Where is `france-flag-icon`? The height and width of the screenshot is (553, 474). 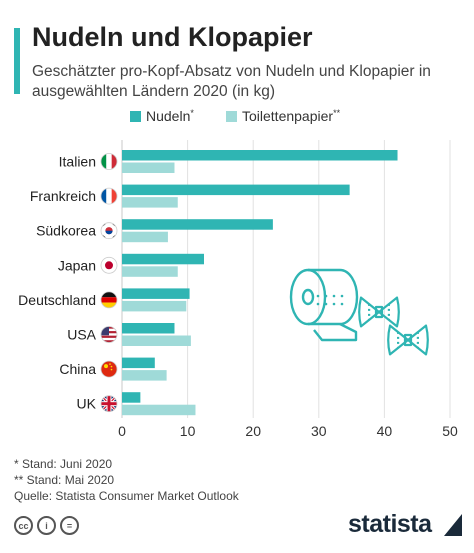
france-flag-icon is located at coordinates (109, 196).